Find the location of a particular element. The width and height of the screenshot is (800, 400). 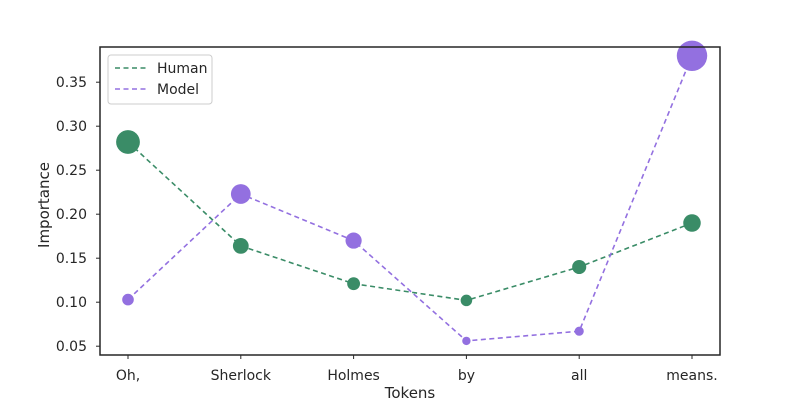

y-tick-label: 0.30 is located at coordinates (71, 127).